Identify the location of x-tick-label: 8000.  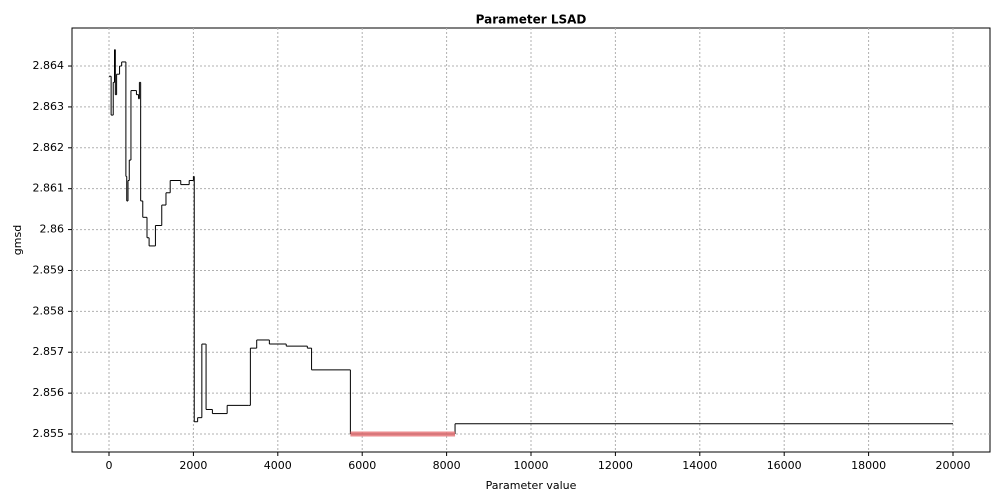
(447, 465).